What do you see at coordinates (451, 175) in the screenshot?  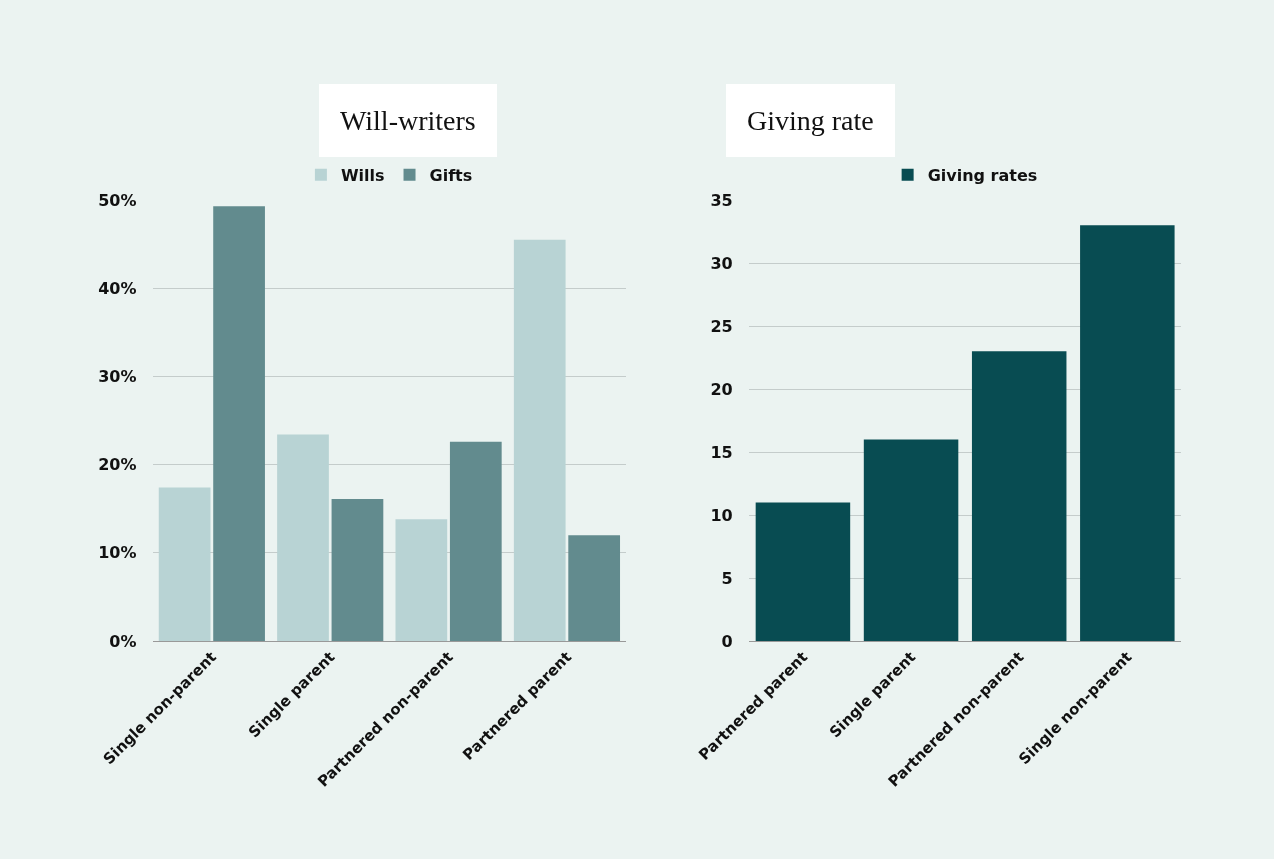 I see `legend-label: Gifts` at bounding box center [451, 175].